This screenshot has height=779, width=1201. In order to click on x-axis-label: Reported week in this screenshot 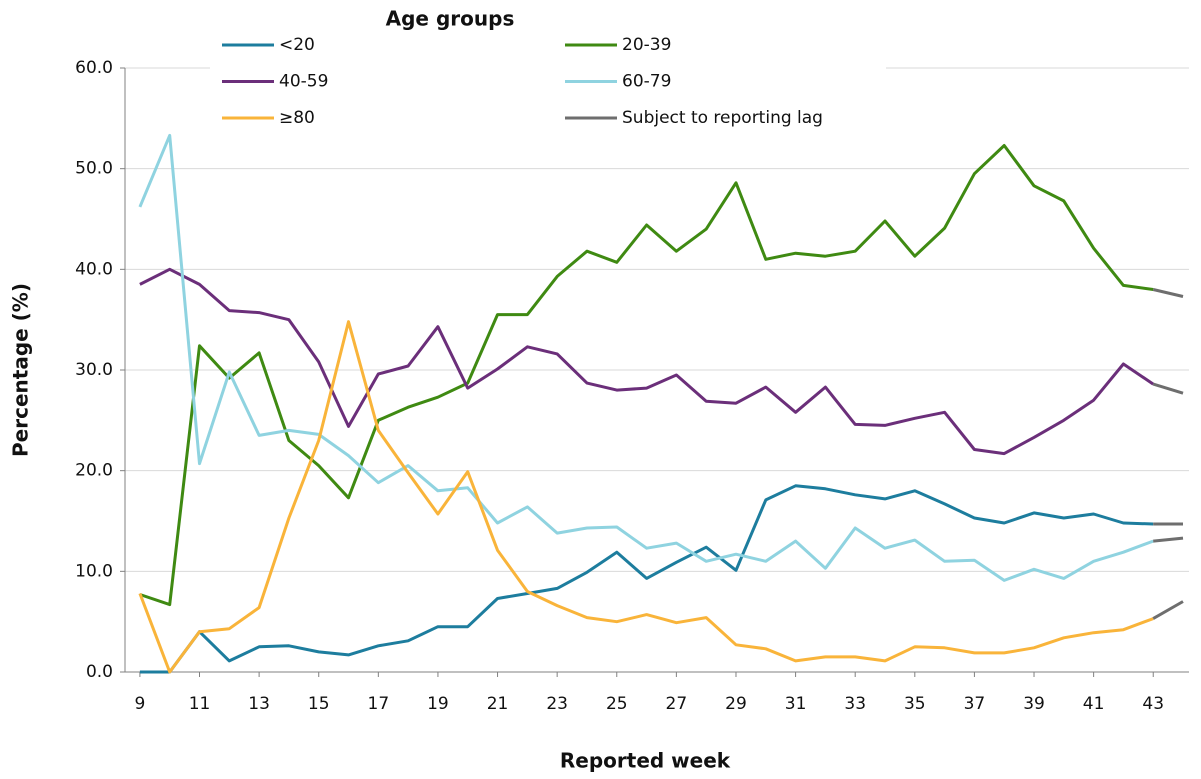, I will do `click(645, 761)`.